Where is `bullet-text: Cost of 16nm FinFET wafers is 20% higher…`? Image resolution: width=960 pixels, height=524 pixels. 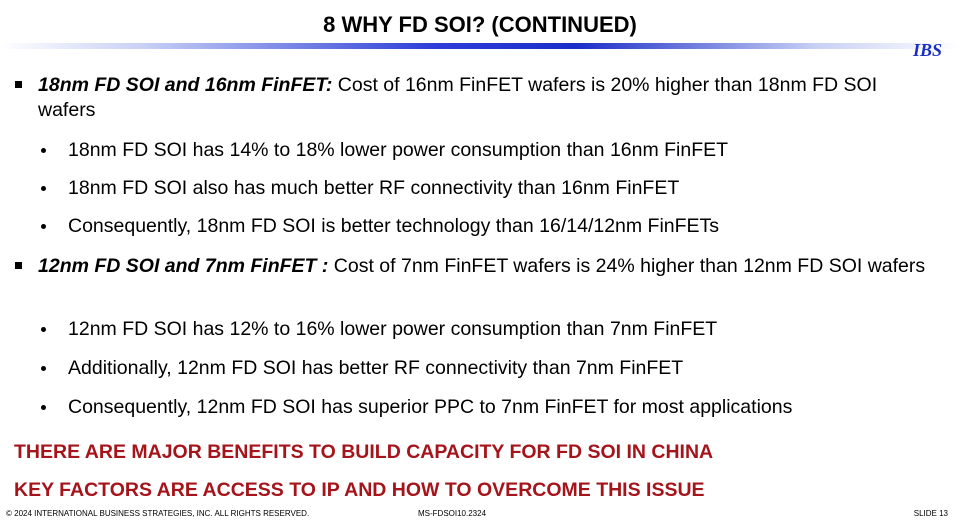 bullet-text: Cost of 16nm FinFET wafers is 20% higher… is located at coordinates (458, 97).